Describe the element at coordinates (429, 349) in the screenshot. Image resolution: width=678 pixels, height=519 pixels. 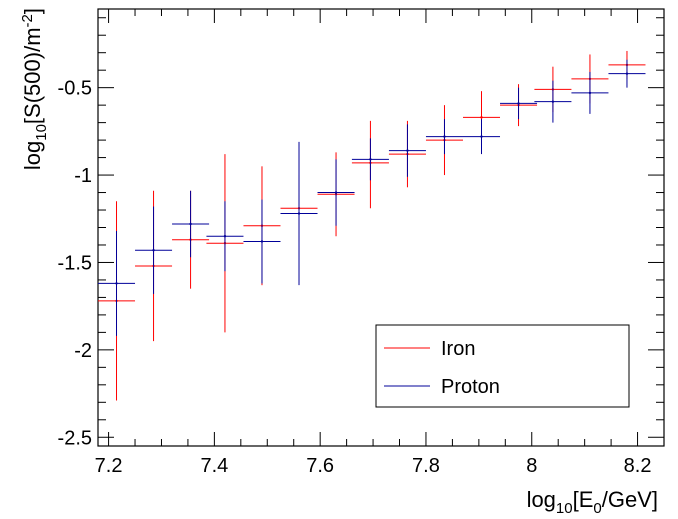
I see `legend-entry-iron: Iron` at that location.